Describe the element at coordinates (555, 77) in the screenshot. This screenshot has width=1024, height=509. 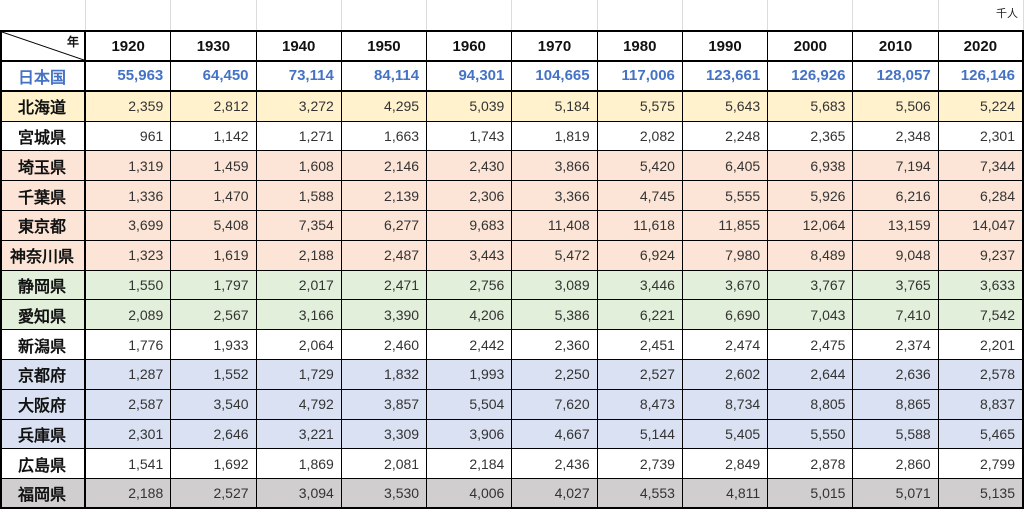
I see `data-cell: 104,665` at that location.